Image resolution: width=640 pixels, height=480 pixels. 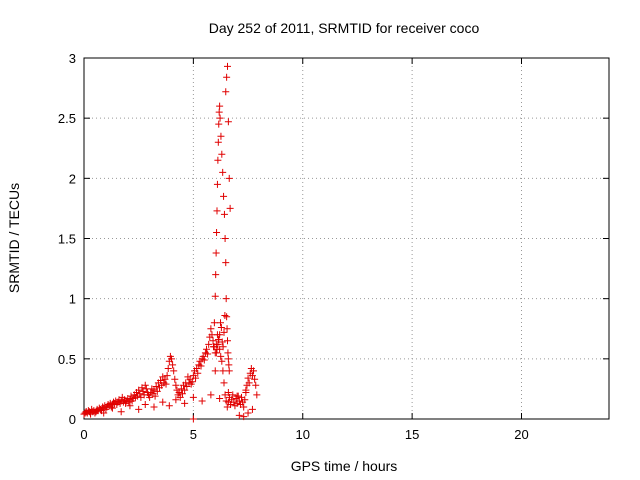 What do you see at coordinates (521, 434) in the screenshot?
I see `x-tick-label: 20` at bounding box center [521, 434].